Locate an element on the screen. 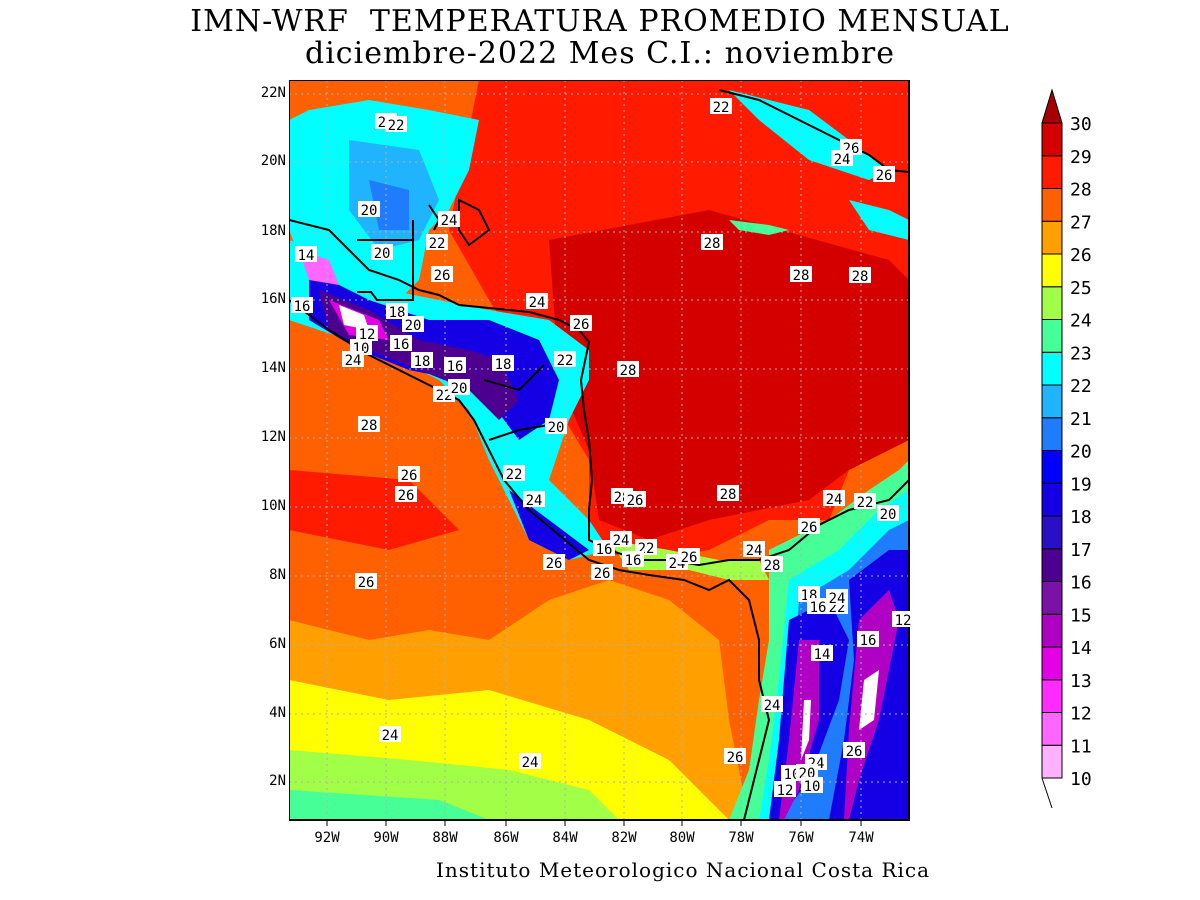 The width and height of the screenshot is (1200, 900). svg-text: 10 is located at coordinates (812, 787).